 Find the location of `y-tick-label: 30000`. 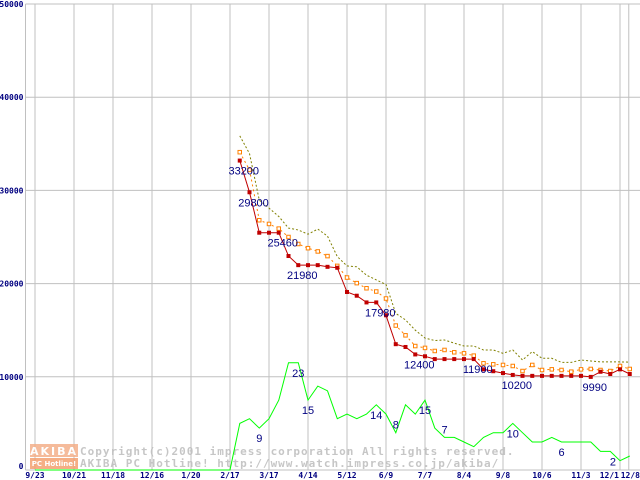

y-tick-label: 30000 is located at coordinates (12, 190).